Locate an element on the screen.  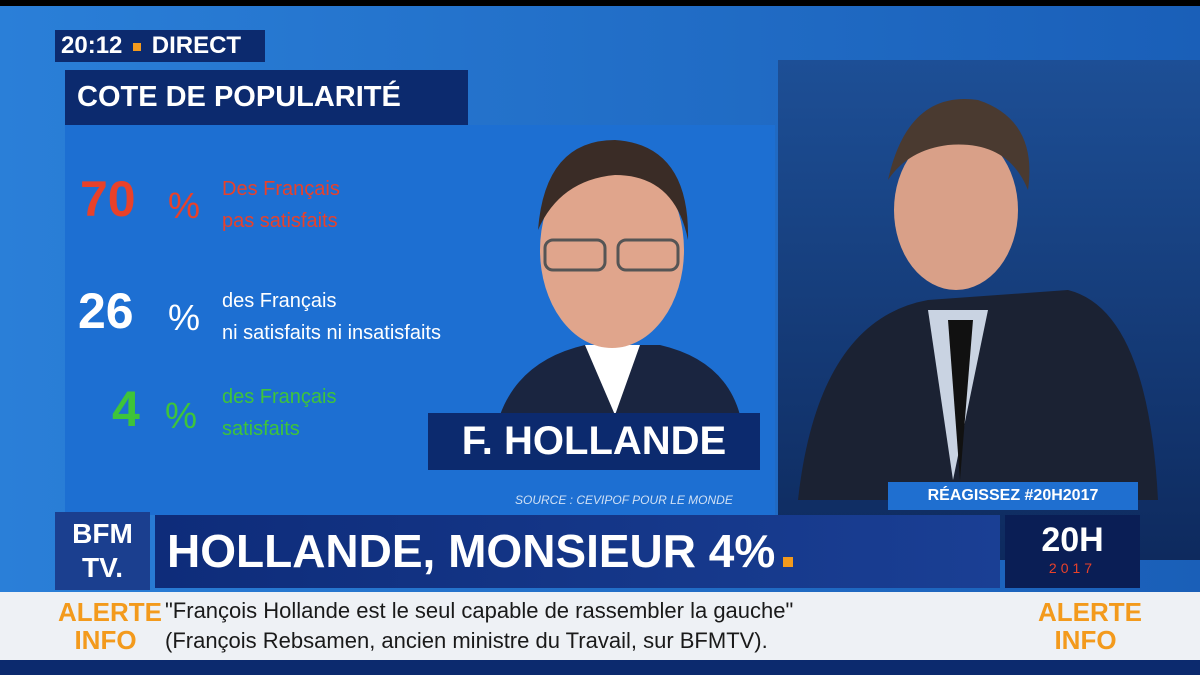
headline-bar: HOLLANDE, MONSIEUR 4% is located at coordinates (577, 551).